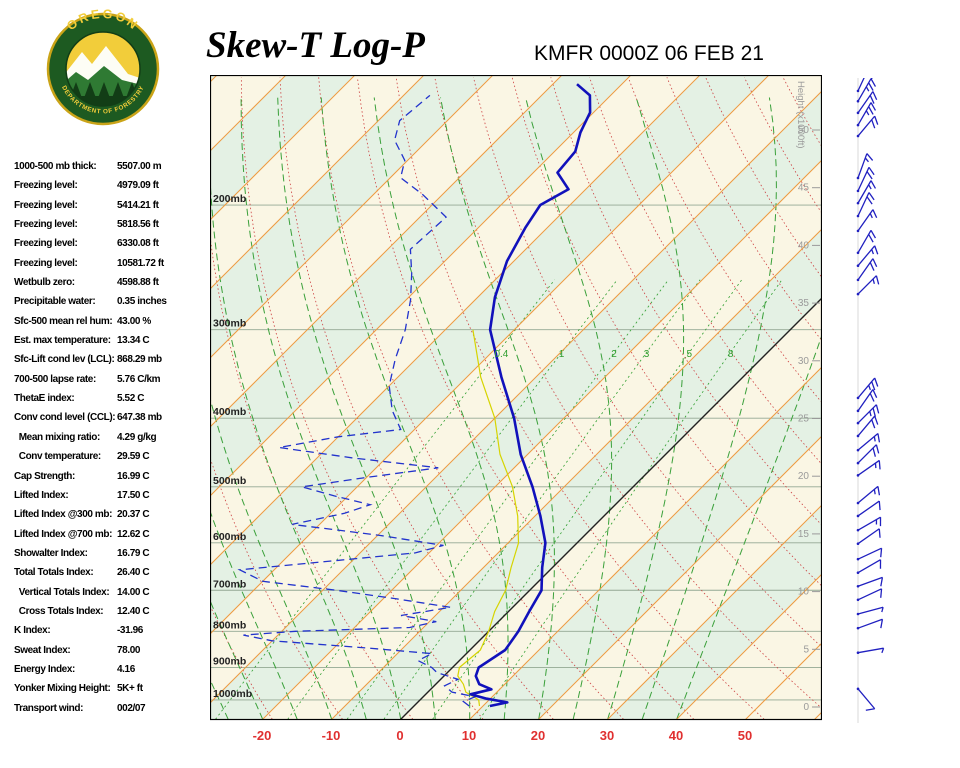  I want to click on index-row: Energy Index: 4.16, so click(114, 673).